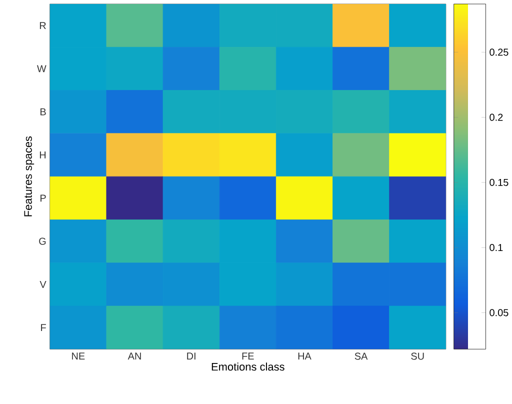 Image resolution: width=512 pixels, height=404 pixels. What do you see at coordinates (43, 327) in the screenshot?
I see `y-tick-label: F` at bounding box center [43, 327].